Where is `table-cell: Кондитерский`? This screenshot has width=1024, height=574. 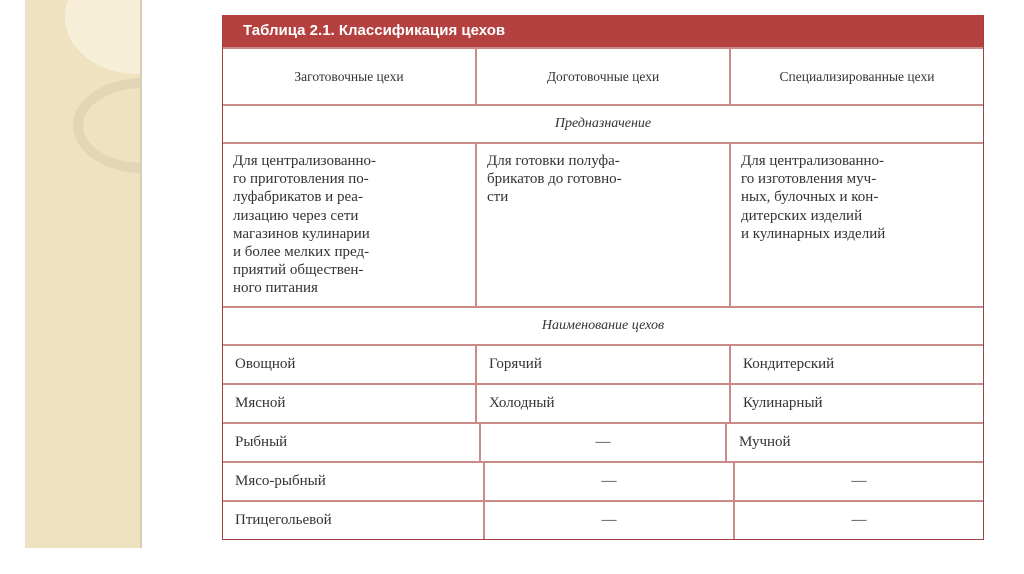
table-cell: Кондитерский is located at coordinates (856, 364).